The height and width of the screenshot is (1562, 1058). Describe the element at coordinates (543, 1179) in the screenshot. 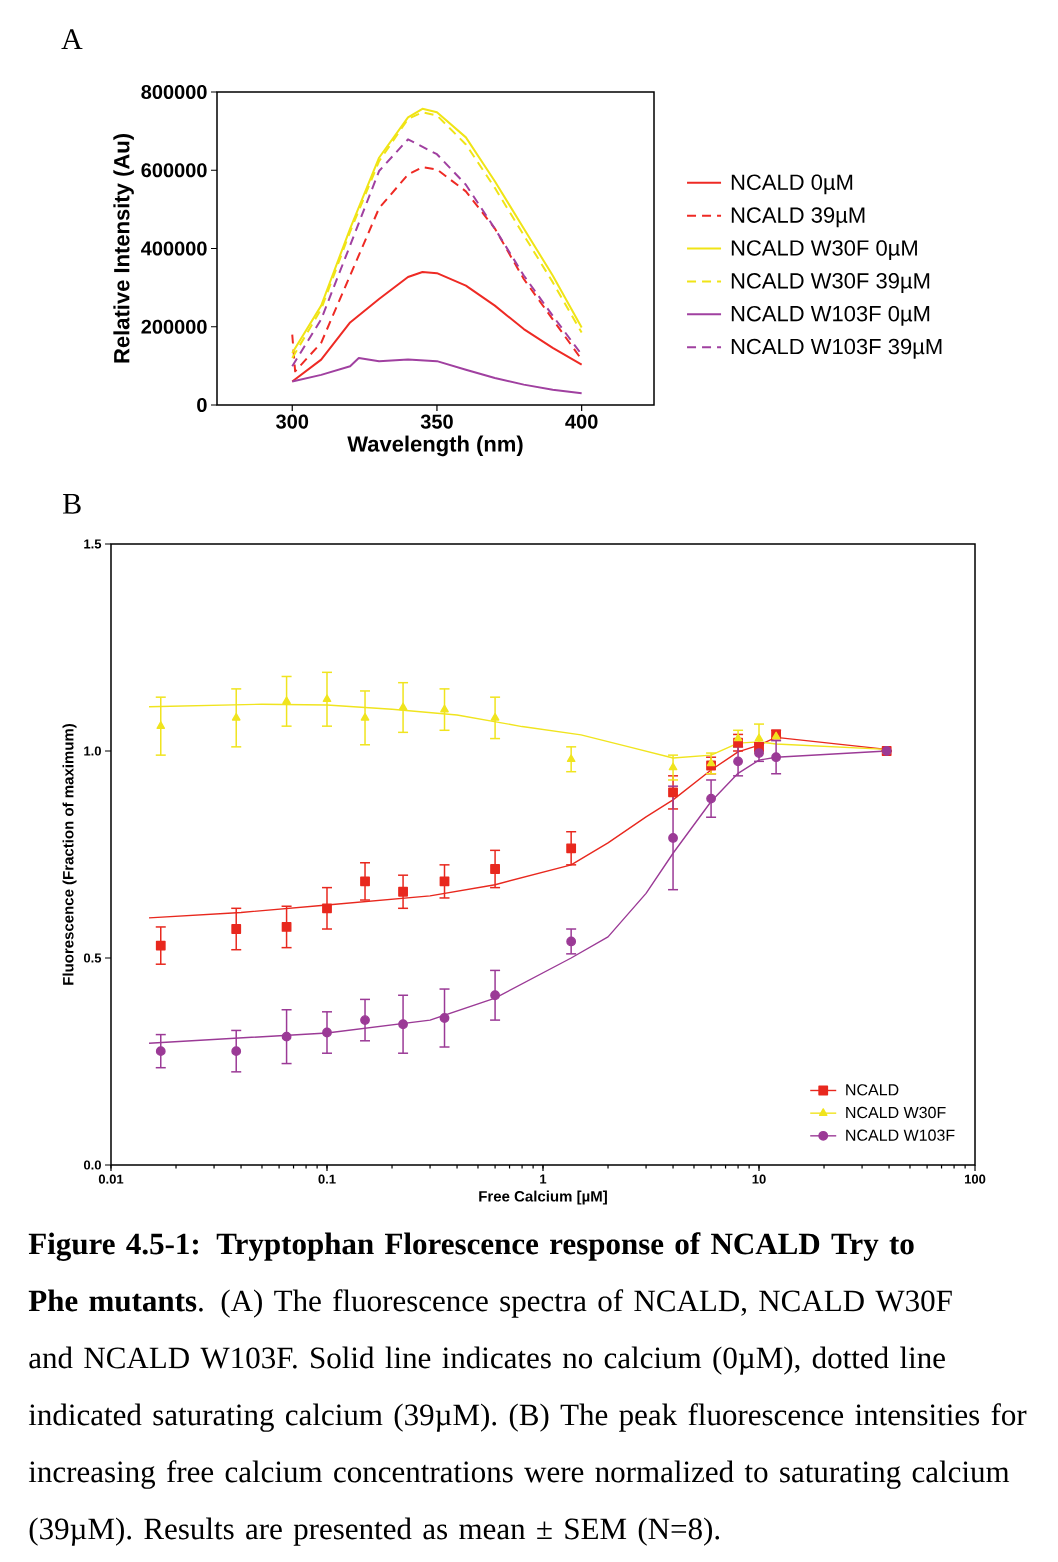

I see `x-tick-label: 1` at that location.